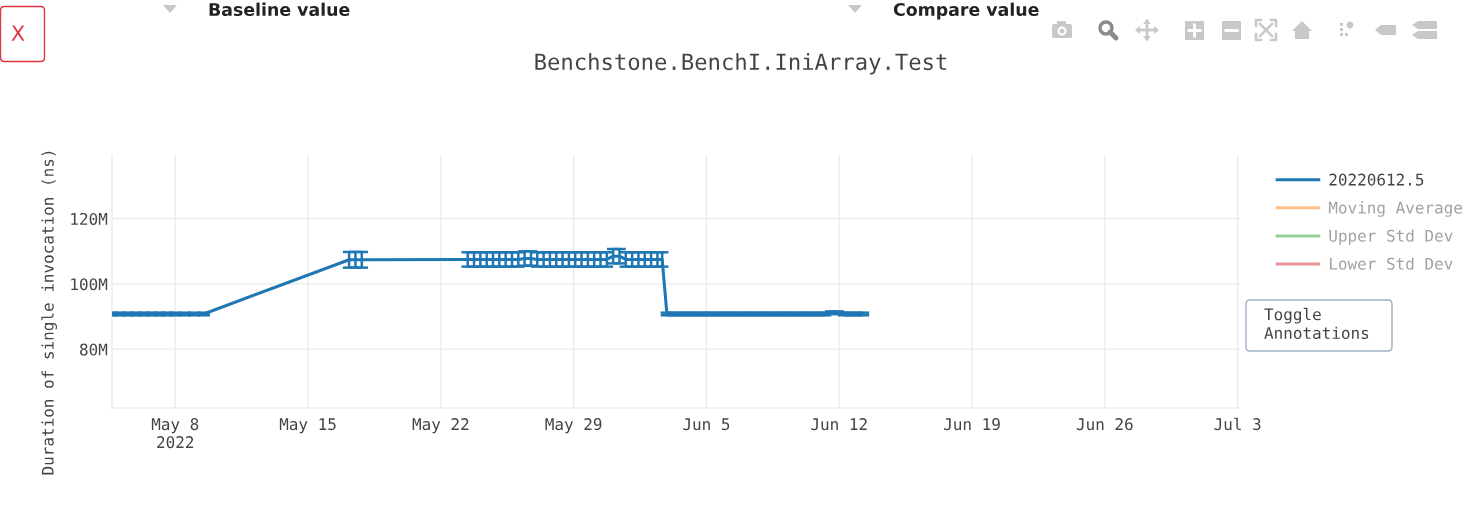  What do you see at coordinates (1391, 237) in the screenshot?
I see `legend-label: Upper Std Dev` at bounding box center [1391, 237].